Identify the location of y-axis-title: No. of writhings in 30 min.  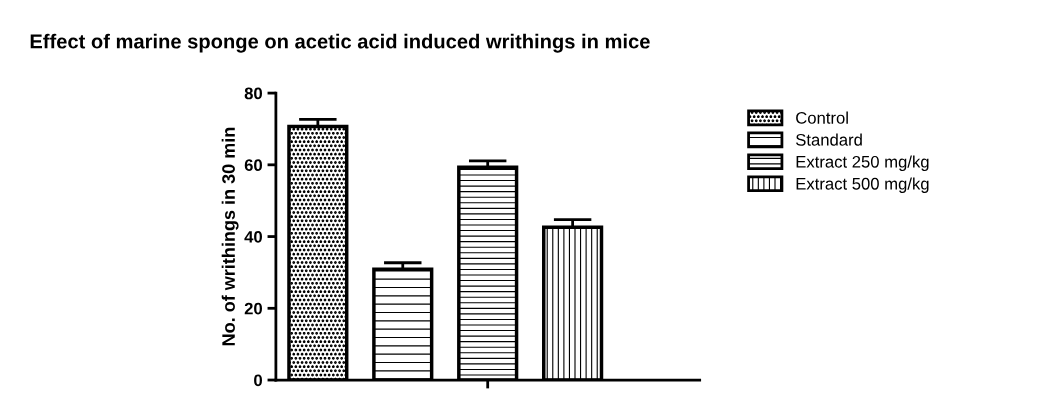
(230, 236).